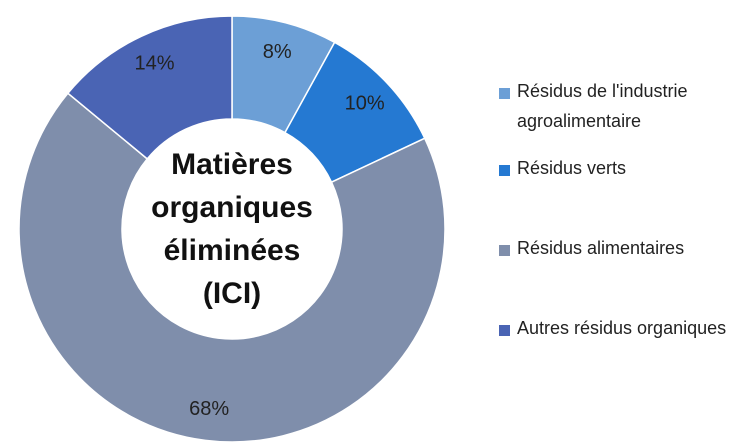 The height and width of the screenshot is (444, 746). Describe the element at coordinates (277, 52) in the screenshot. I see `value-label: 8%` at that location.